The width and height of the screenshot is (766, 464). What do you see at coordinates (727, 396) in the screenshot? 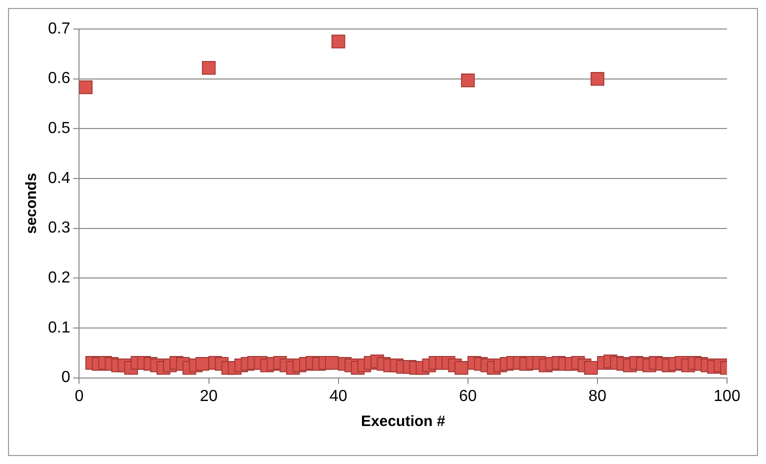
I see `x-tick-label: 100` at bounding box center [727, 396].